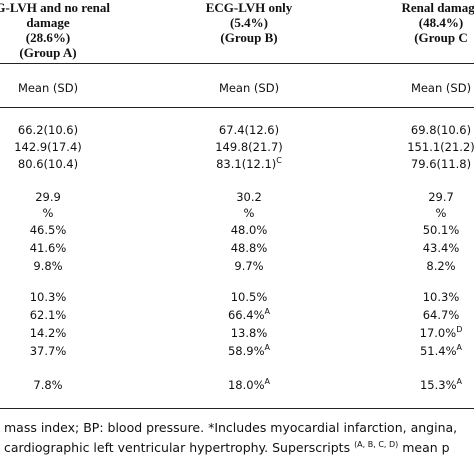 This screenshot has height=474, width=474. I want to click on table-cell: 69.8(10.6), so click(441, 130).